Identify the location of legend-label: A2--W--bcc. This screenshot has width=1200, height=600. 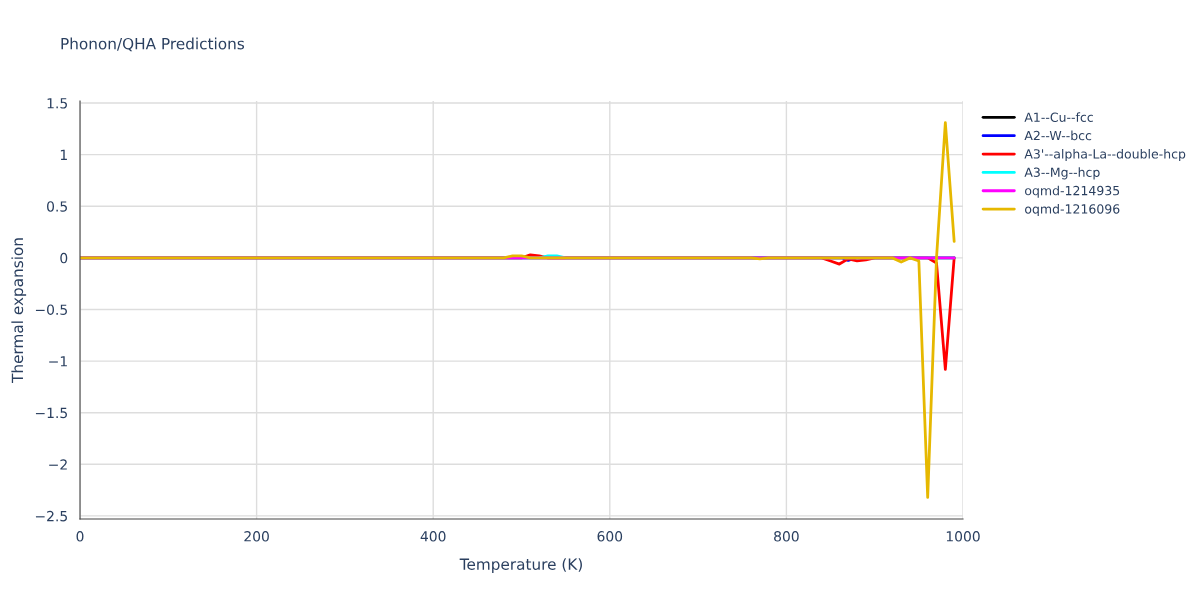
(1058, 135).